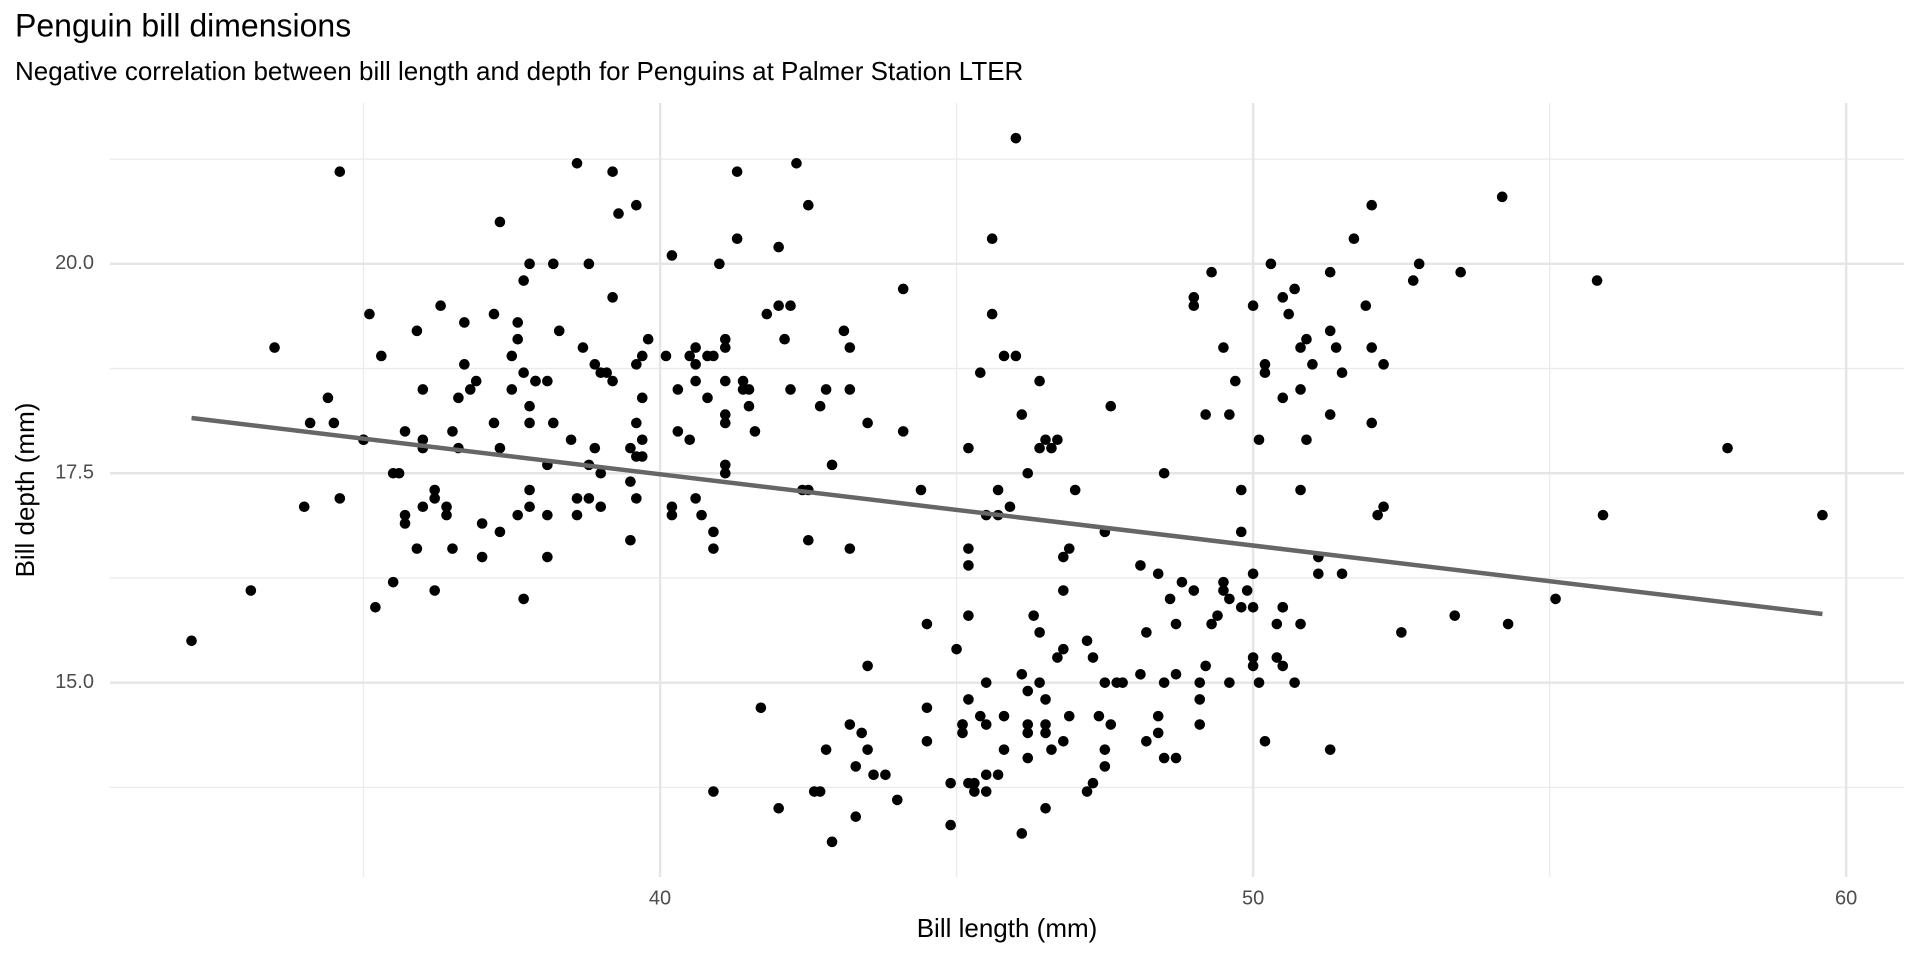  I want to click on x-axis-label: Bill length (mm), so click(1007, 928).